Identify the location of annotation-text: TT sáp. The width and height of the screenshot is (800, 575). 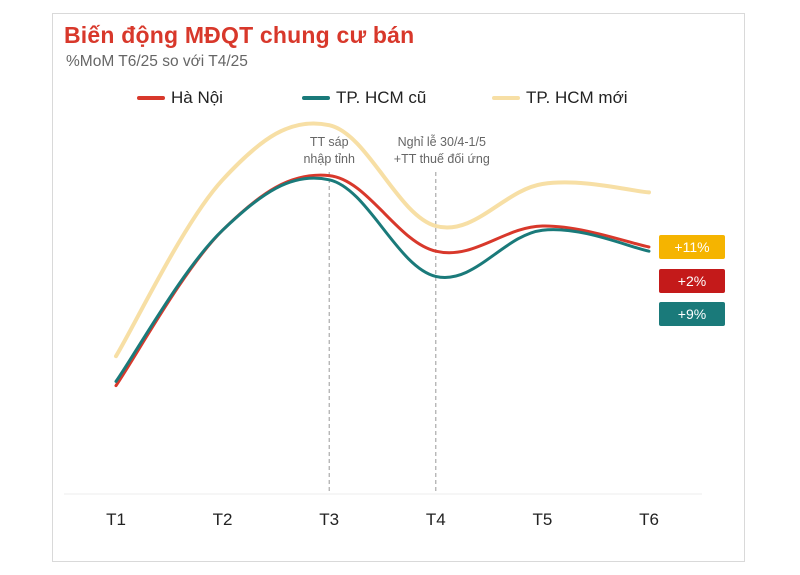
(329, 142).